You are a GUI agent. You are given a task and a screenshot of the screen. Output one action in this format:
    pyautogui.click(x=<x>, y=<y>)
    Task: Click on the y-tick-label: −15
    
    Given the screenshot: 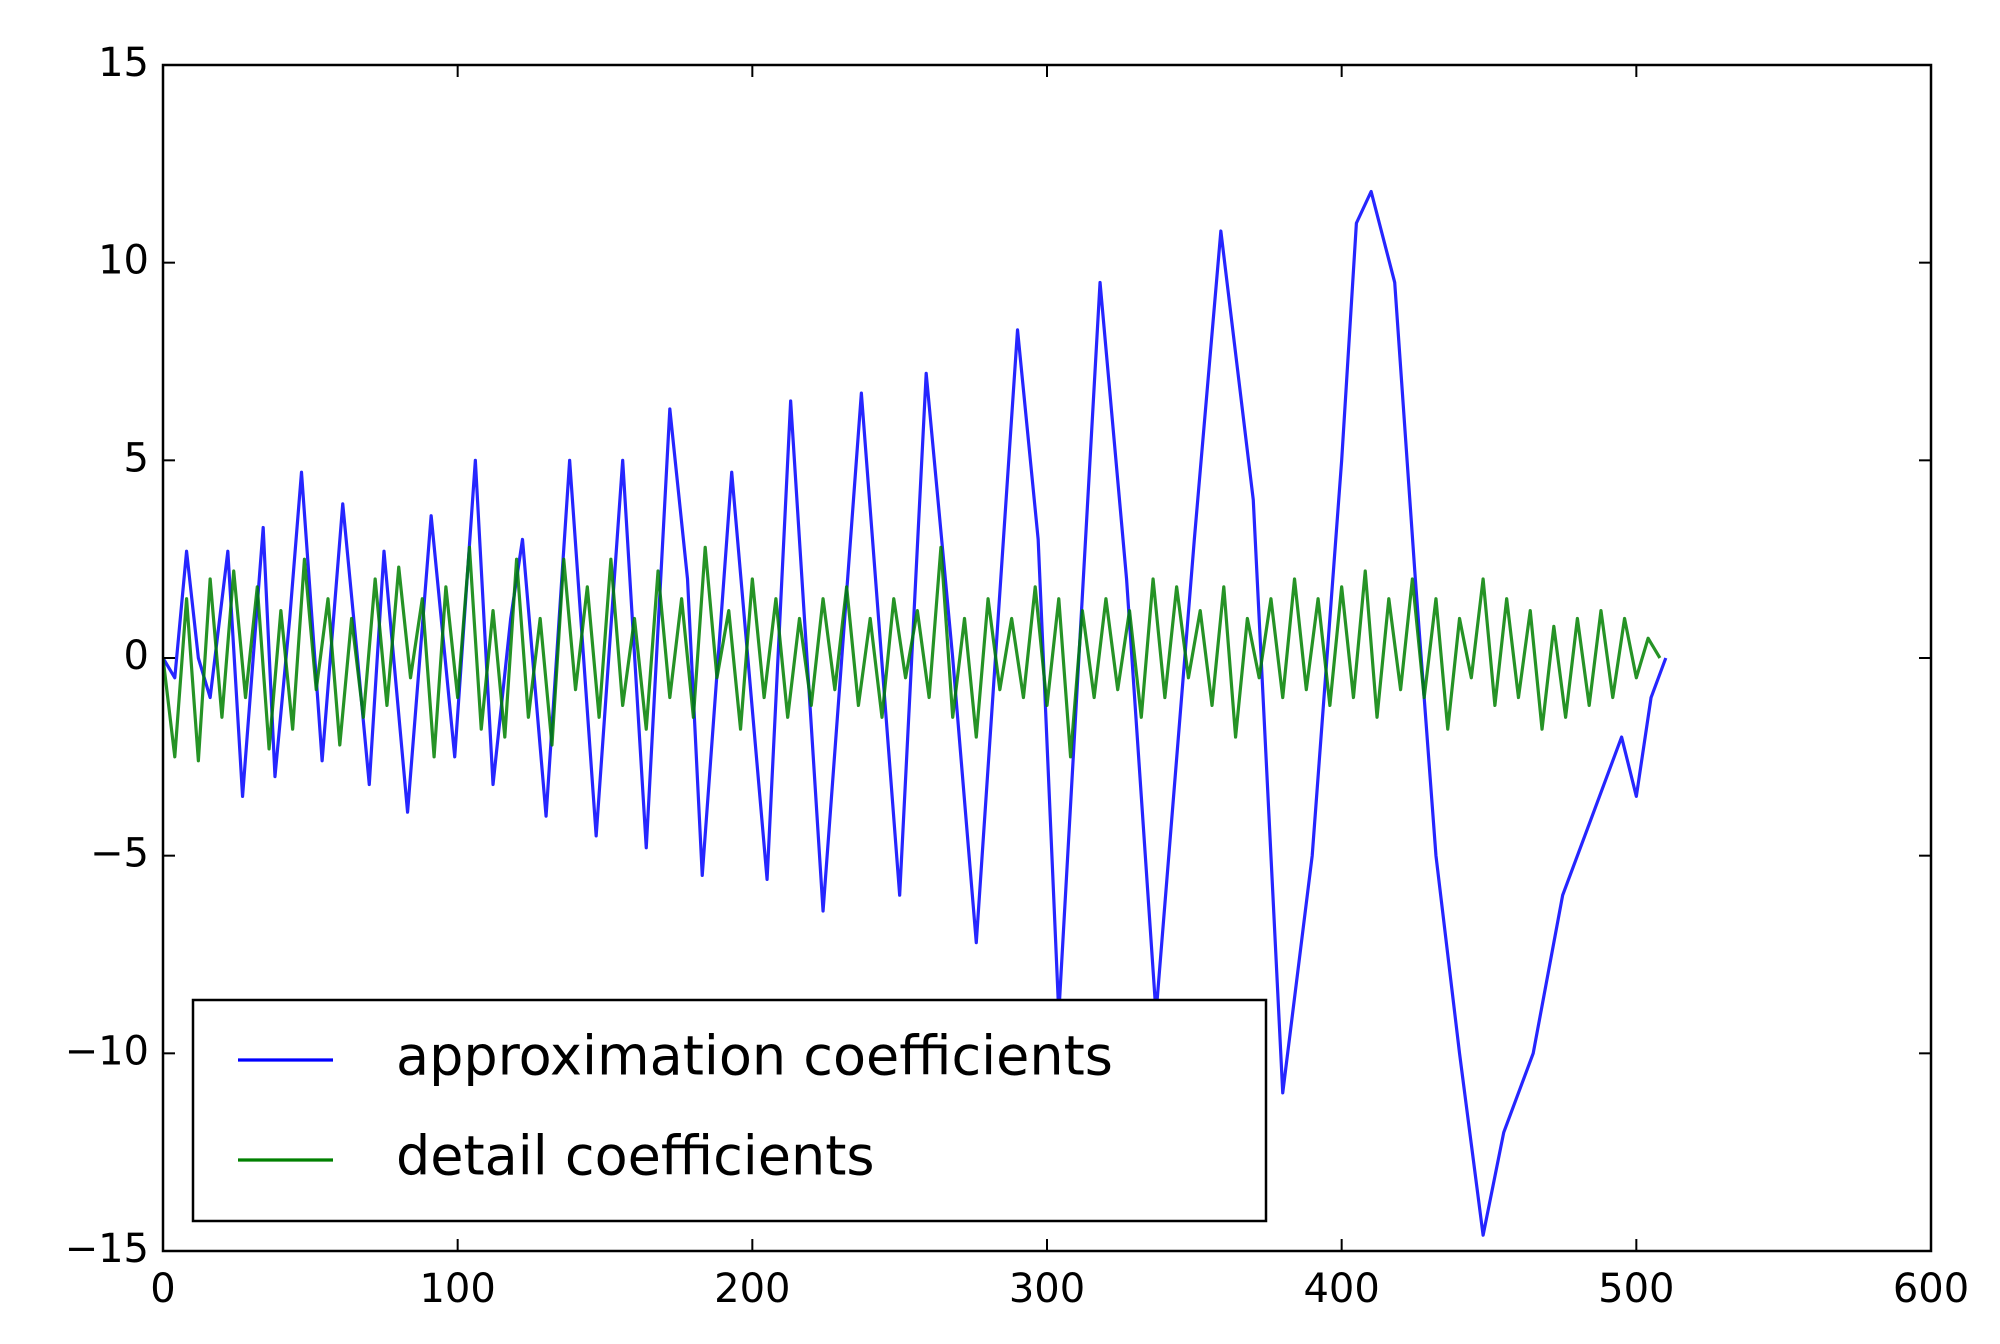 What is the action you would take?
    pyautogui.click(x=107, y=1249)
    